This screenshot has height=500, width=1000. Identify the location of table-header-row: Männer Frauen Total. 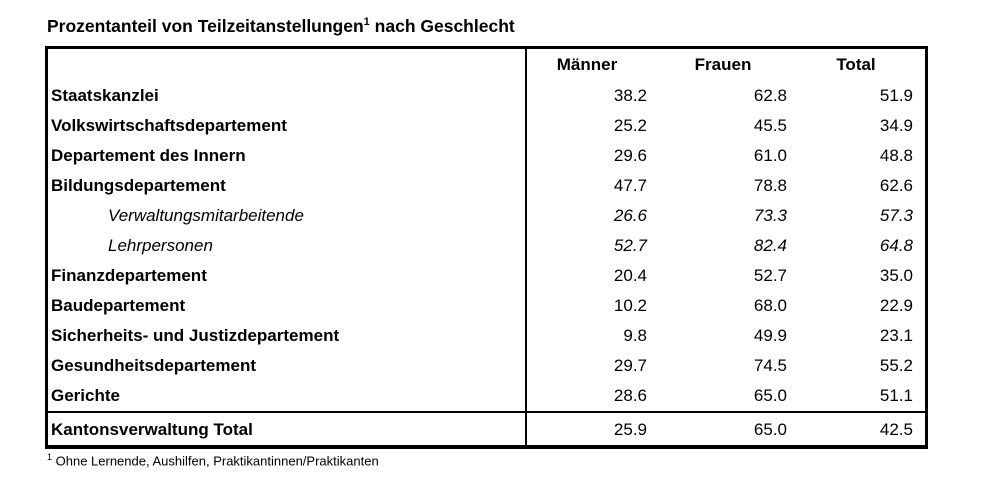
(486, 65).